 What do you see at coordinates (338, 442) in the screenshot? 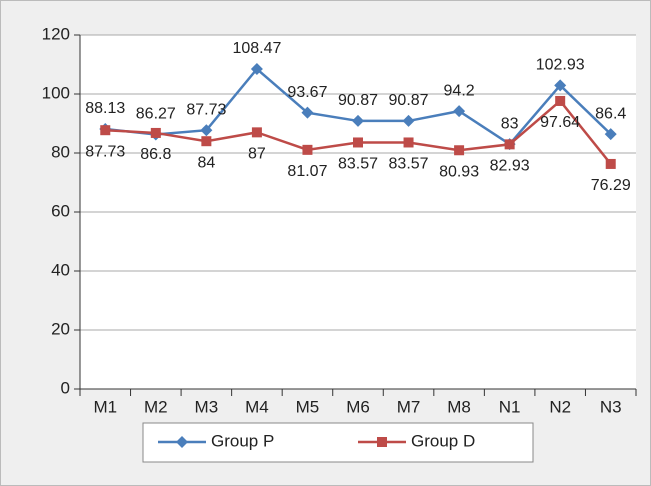
I see `legend` at bounding box center [338, 442].